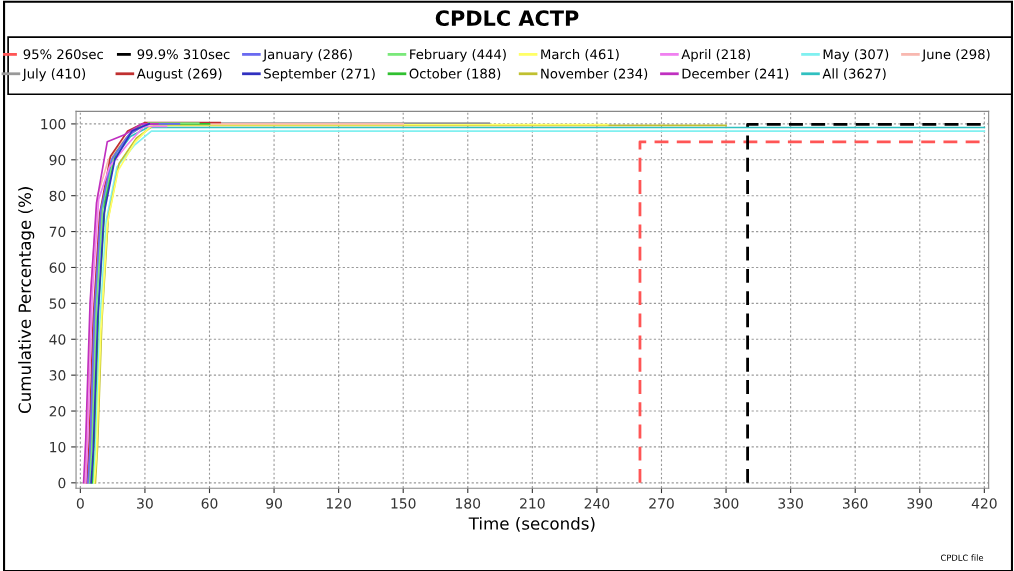 This screenshot has height=571, width=1014. Describe the element at coordinates (468, 503) in the screenshot. I see `x-tick-label: 180` at that location.